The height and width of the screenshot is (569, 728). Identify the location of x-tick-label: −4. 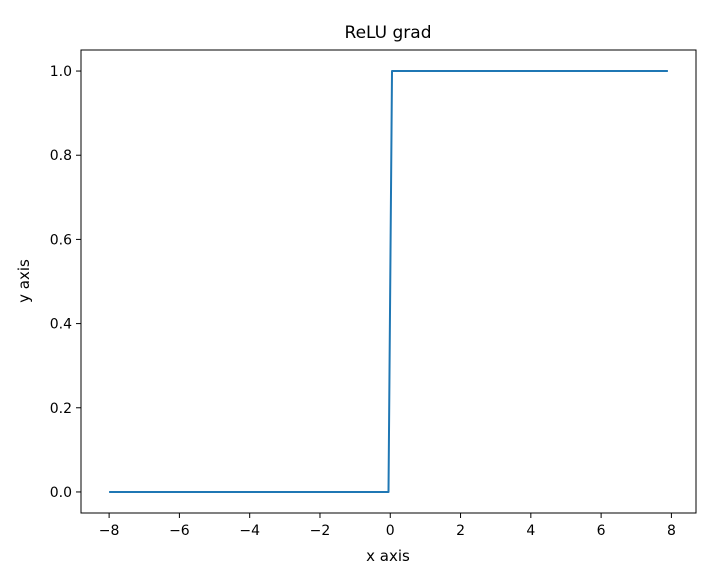
(249, 531).